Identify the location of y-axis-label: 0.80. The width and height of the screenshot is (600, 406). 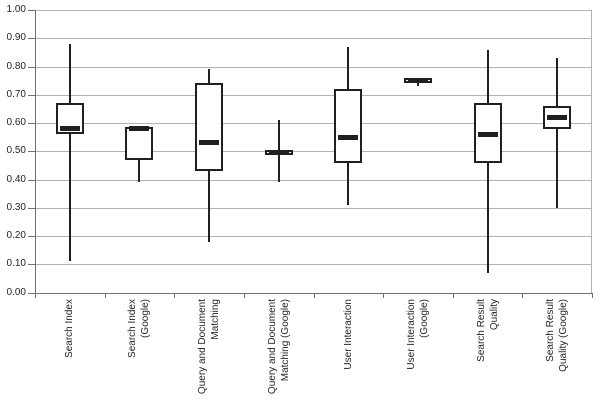
(16, 66).